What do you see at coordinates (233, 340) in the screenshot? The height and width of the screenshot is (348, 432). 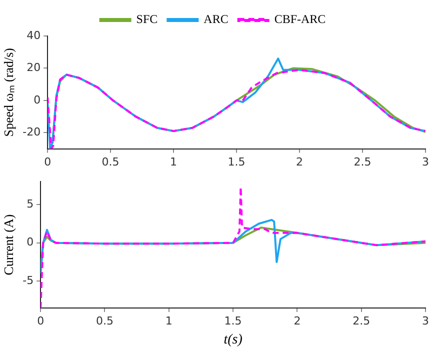 I see `x-axis-title: t(s)` at bounding box center [233, 340].